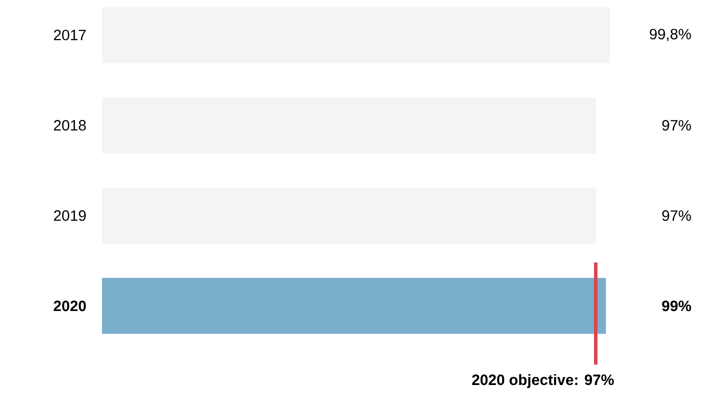  Describe the element at coordinates (70, 125) in the screenshot. I see `y-tick-label: 2018` at that location.